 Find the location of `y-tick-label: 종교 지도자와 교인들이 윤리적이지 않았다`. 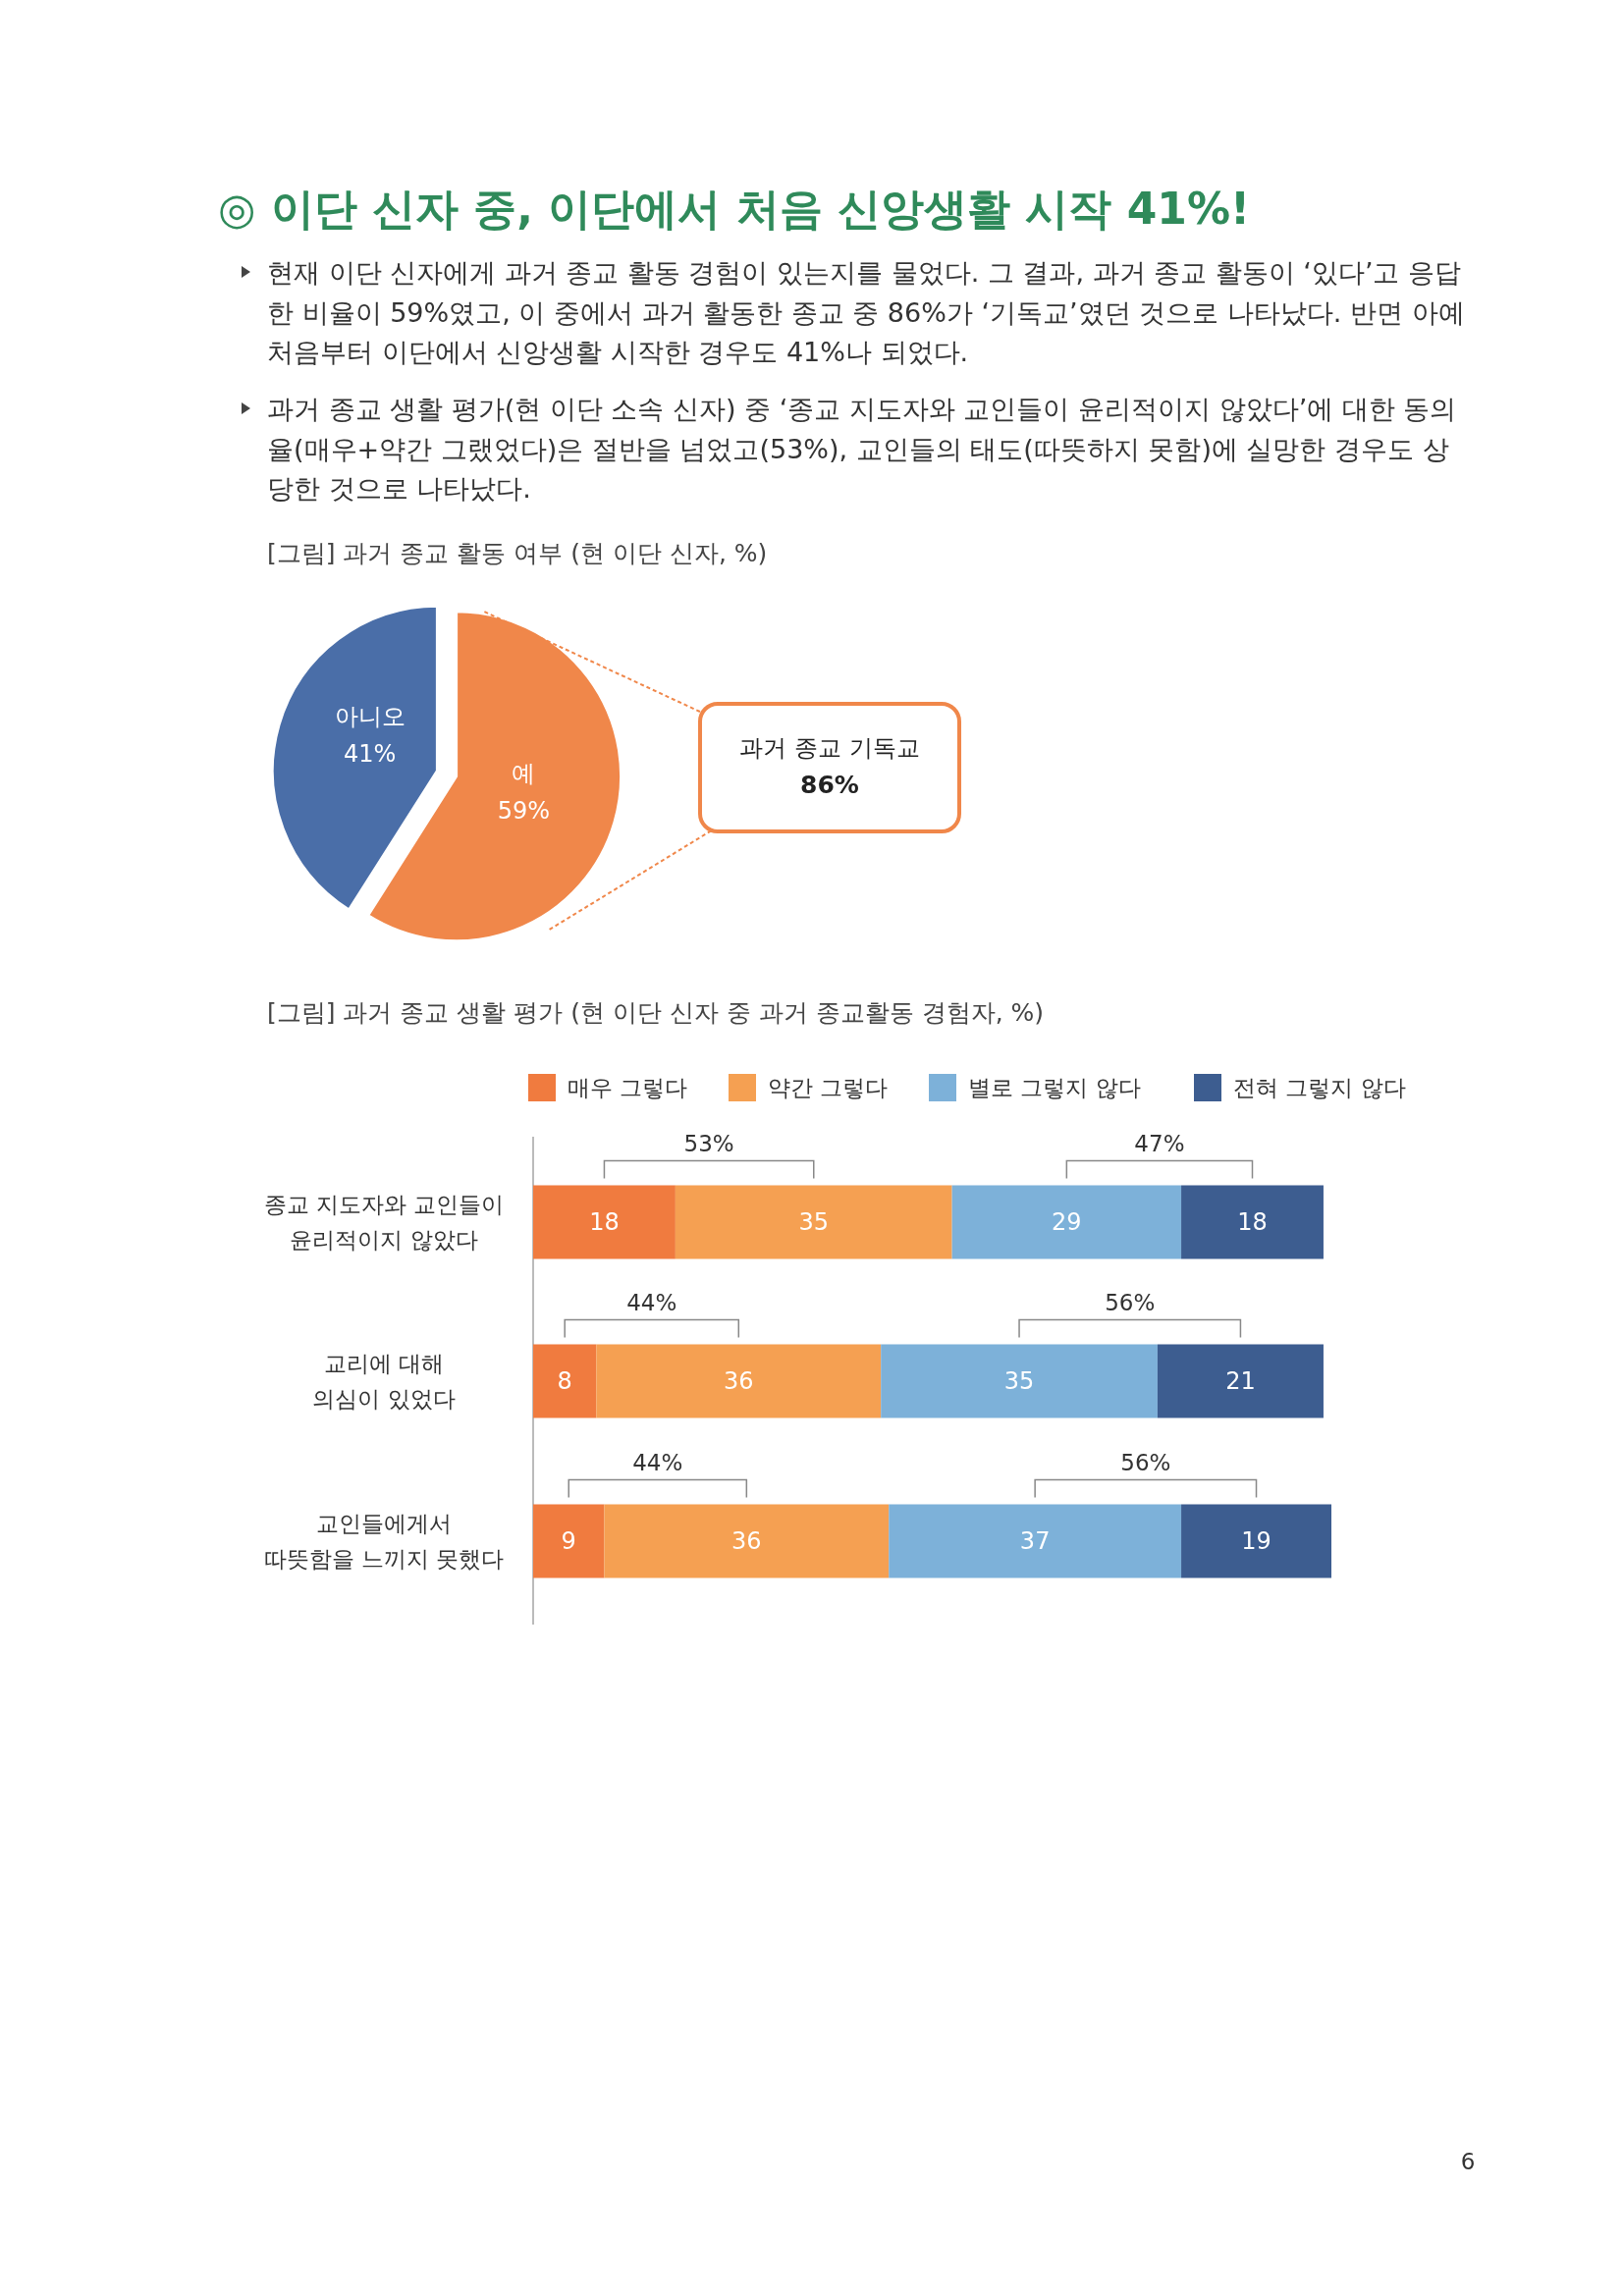

y-tick-label: 종교 지도자와 교인들이 윤리적이지 않았다 is located at coordinates (384, 1222).